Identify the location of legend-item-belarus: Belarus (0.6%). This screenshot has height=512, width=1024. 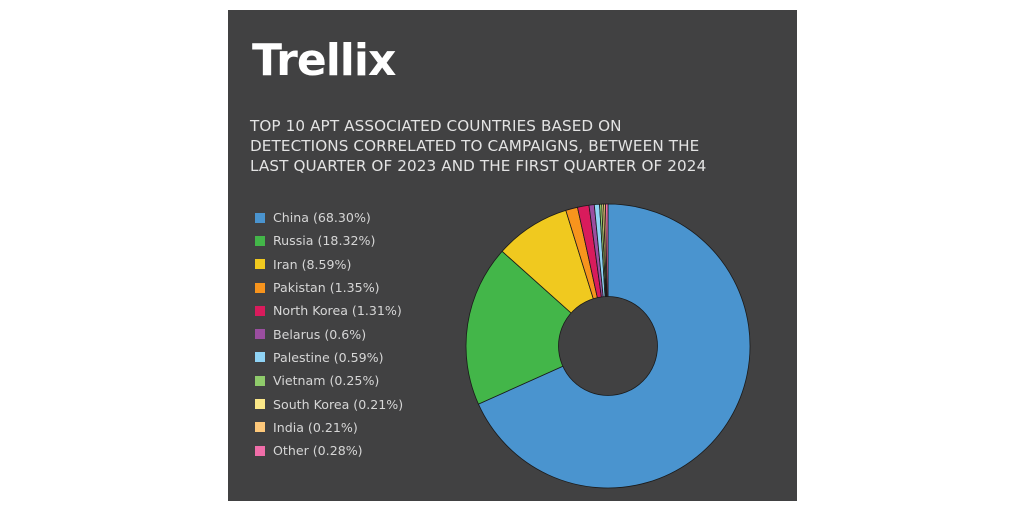
(329, 333).